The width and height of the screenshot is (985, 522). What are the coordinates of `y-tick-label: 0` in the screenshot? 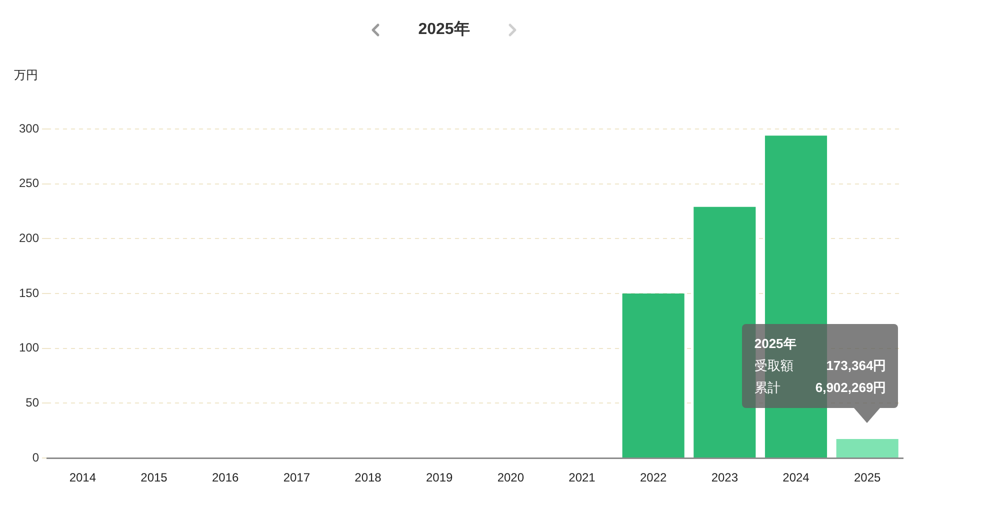 It's located at (36, 457).